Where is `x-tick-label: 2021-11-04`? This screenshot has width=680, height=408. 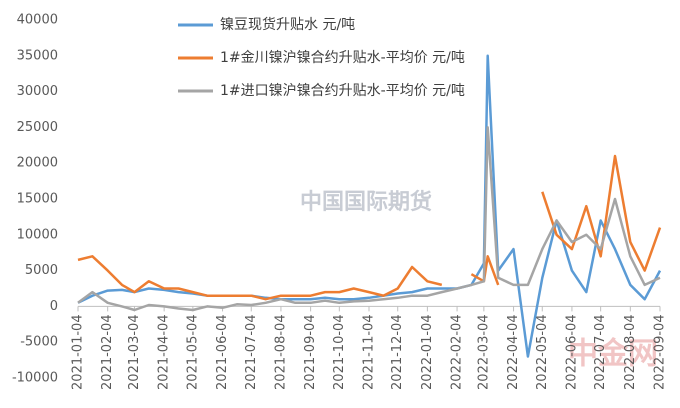
x-tick-label: 2021-11-04 is located at coordinates (369, 352).